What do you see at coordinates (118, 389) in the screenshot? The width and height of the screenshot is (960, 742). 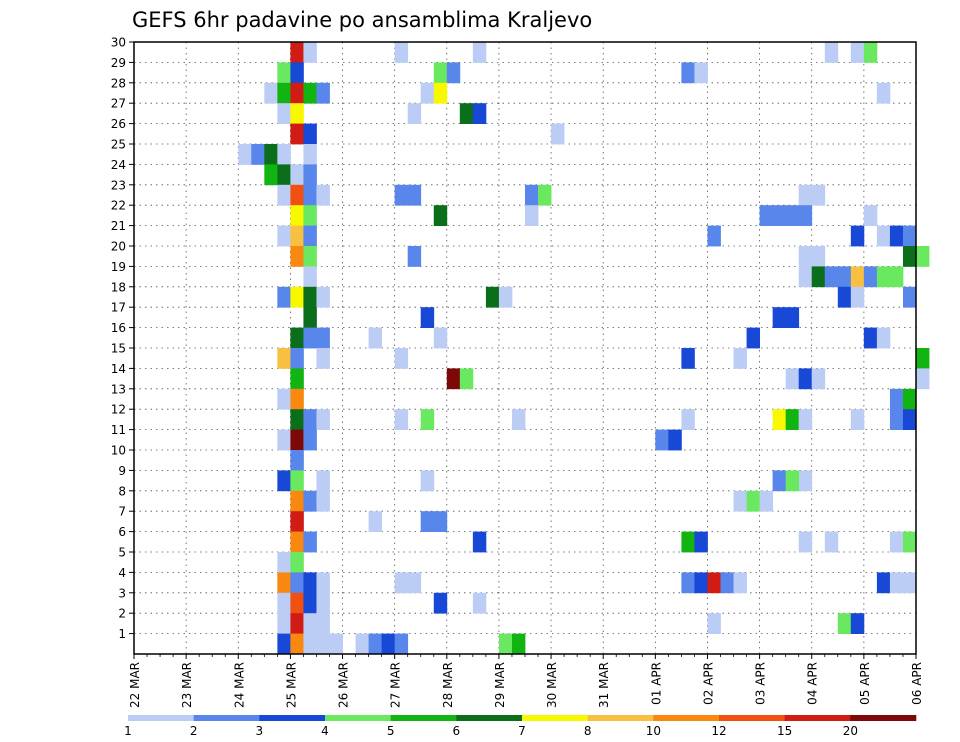 I see `y-tick-label: 13` at bounding box center [118, 389].